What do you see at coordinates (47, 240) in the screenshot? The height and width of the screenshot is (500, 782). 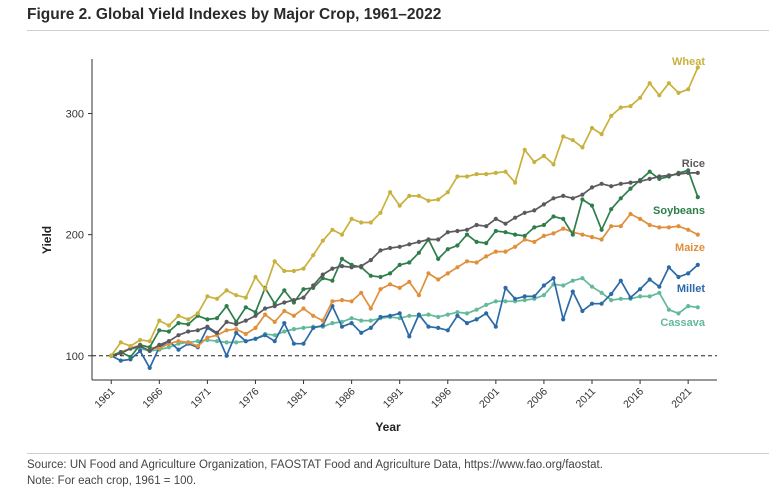 I see `y-axis-label: Yield` at bounding box center [47, 240].